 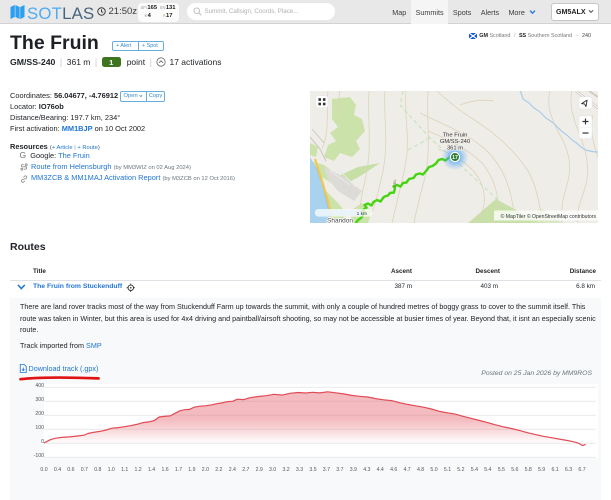 What do you see at coordinates (362, 214) in the screenshot?
I see `svg-text: 1 km` at bounding box center [362, 214].